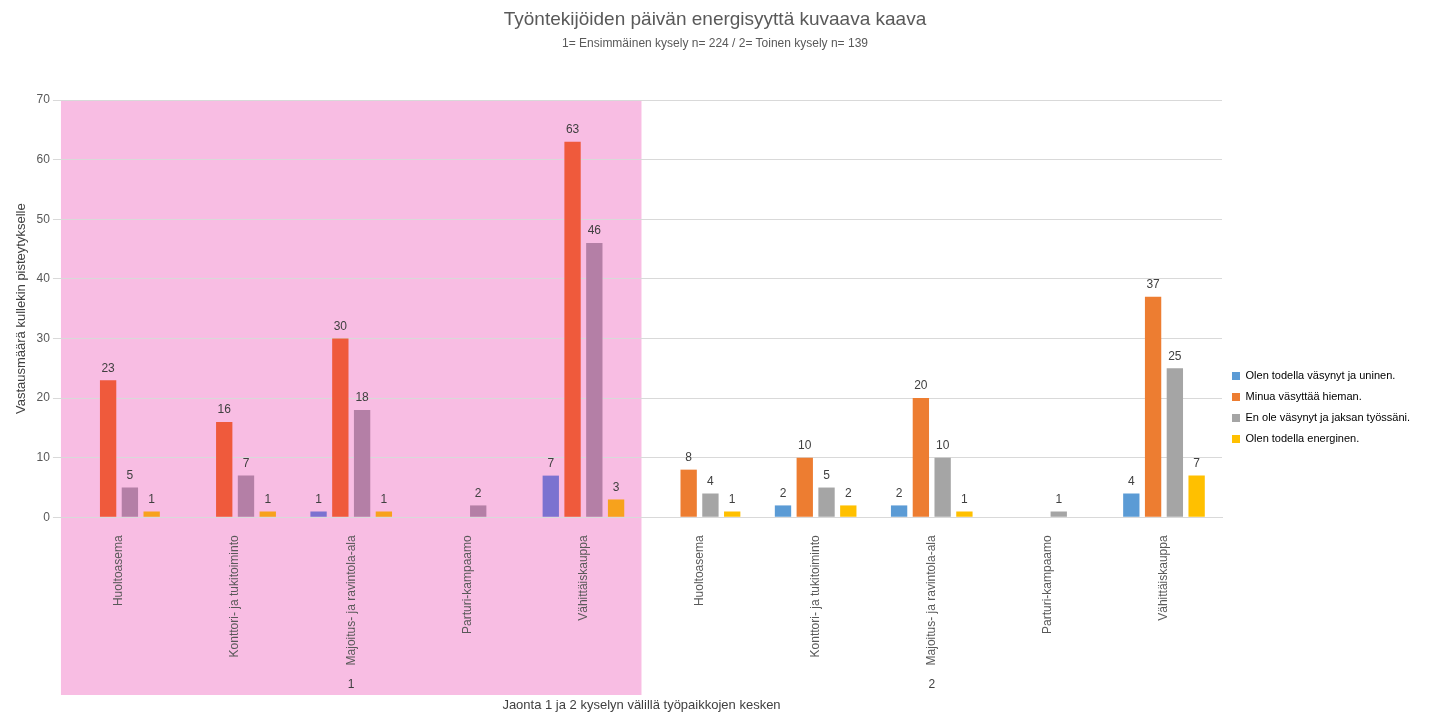 This screenshot has height=715, width=1430. What do you see at coordinates (715, 43) in the screenshot?
I see `chart-subtitle: 1= Ensimmäinen kysely n= 224 / 2= Toinen kysely n= 139` at bounding box center [715, 43].